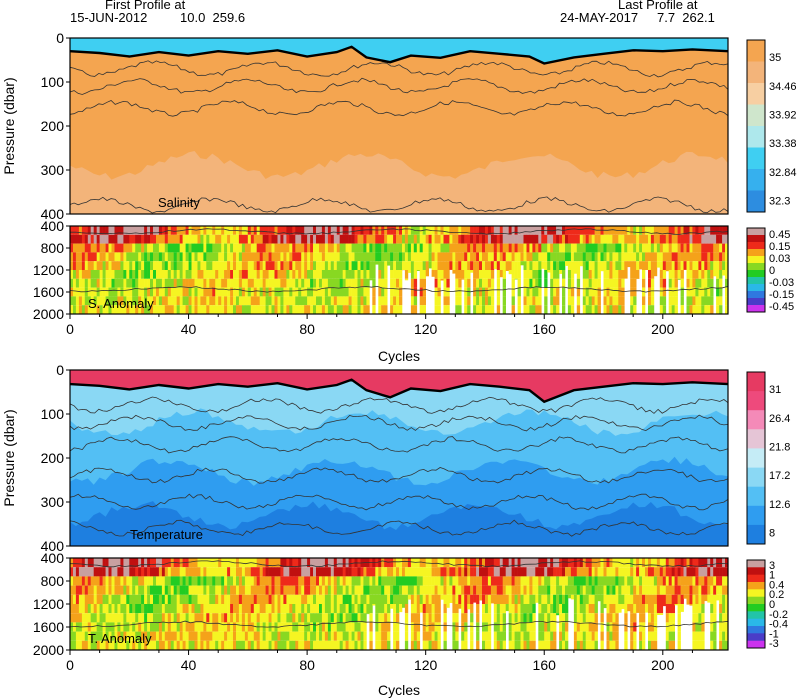 Image resolution: width=800 pixels, height=700 pixels. I want to click on isoline, so click(399, 564).